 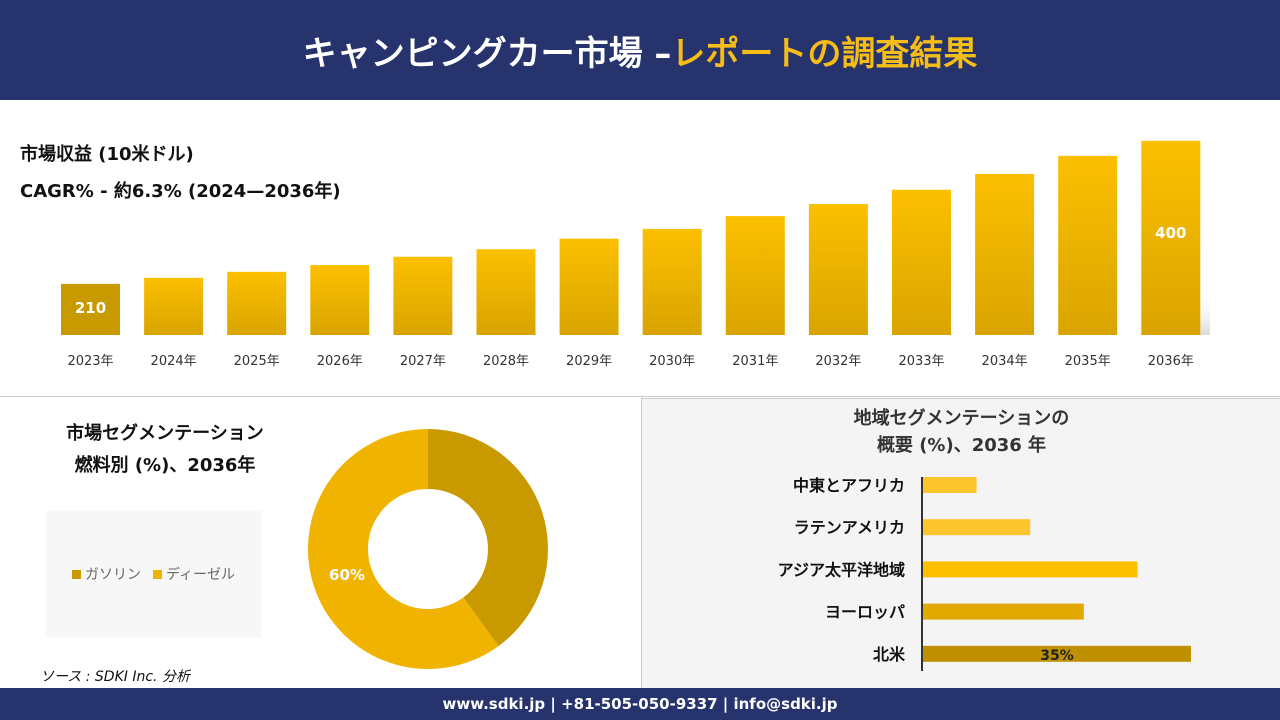 I want to click on legend-diesel: ディーゼル, so click(x=193, y=574).